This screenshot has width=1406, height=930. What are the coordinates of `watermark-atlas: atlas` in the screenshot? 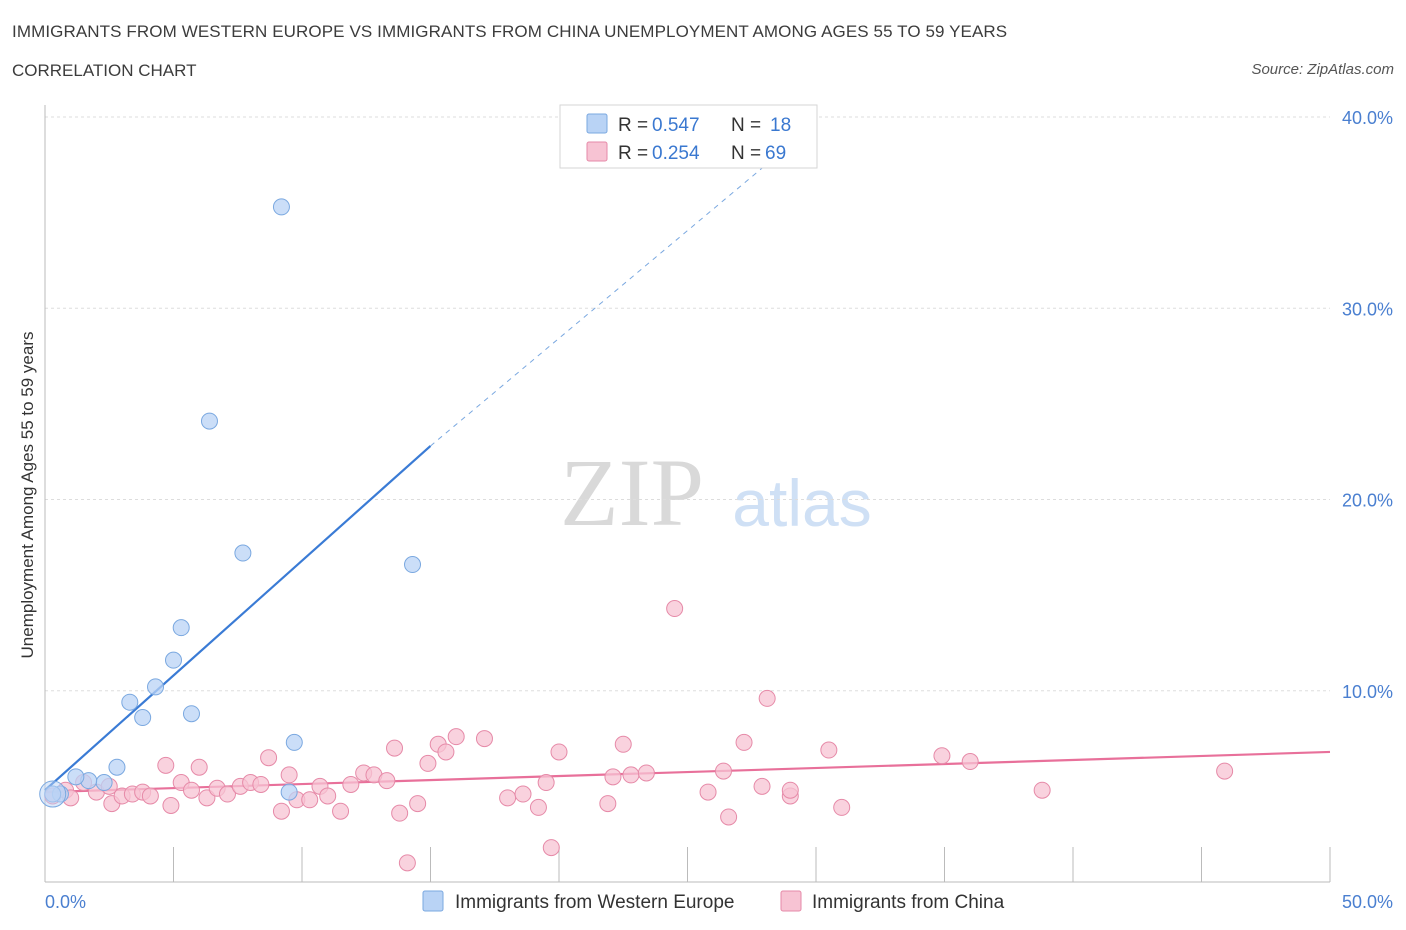 It's located at (801, 503).